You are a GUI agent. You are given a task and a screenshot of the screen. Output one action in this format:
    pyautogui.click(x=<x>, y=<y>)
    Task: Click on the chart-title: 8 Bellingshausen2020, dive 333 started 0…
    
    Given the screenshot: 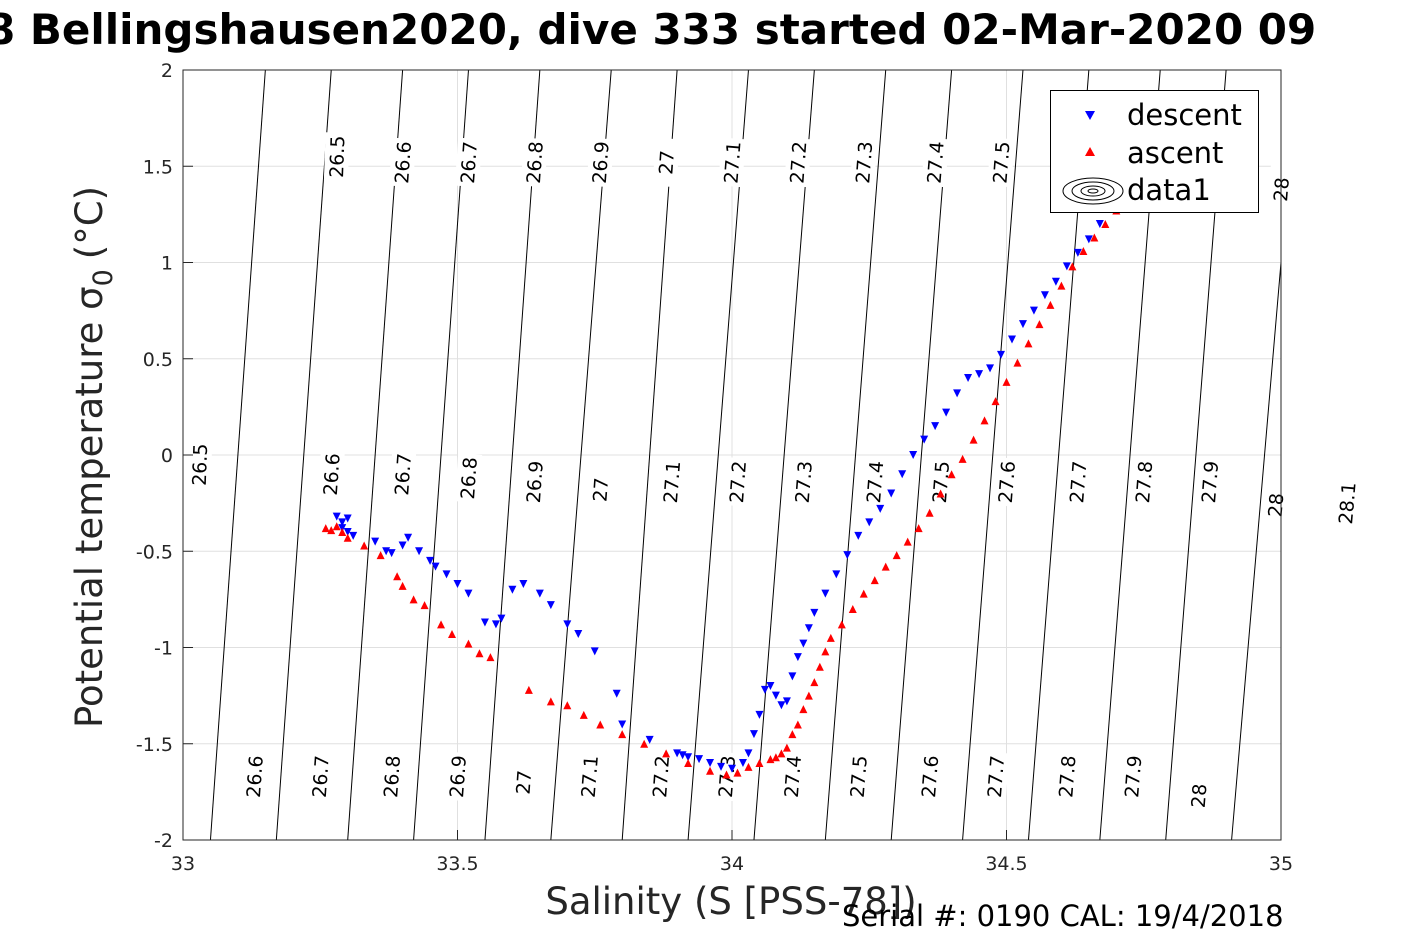 What is the action you would take?
    pyautogui.click(x=658, y=29)
    